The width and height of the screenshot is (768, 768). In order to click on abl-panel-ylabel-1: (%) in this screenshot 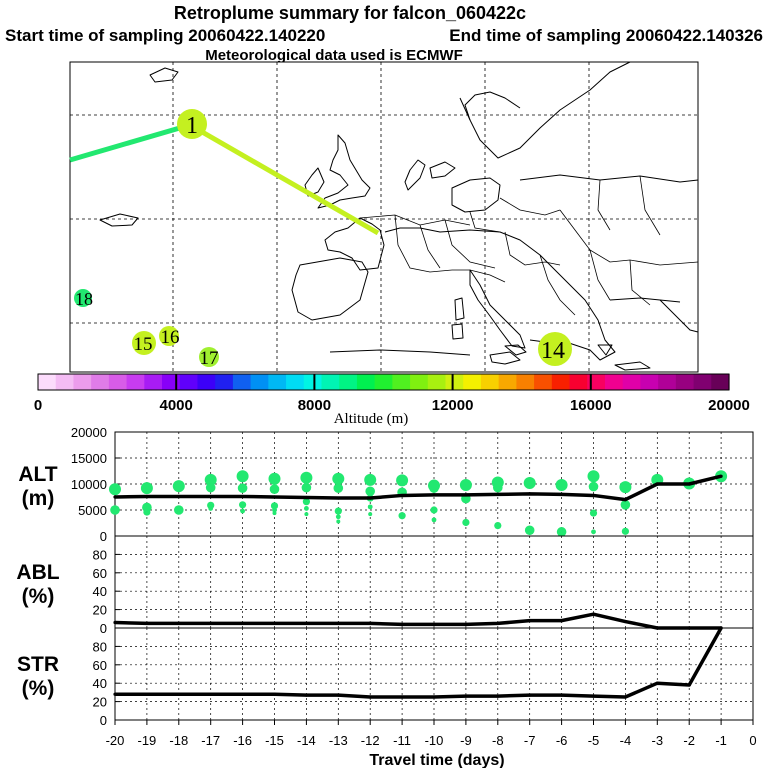, I will do `click(38, 596)`.